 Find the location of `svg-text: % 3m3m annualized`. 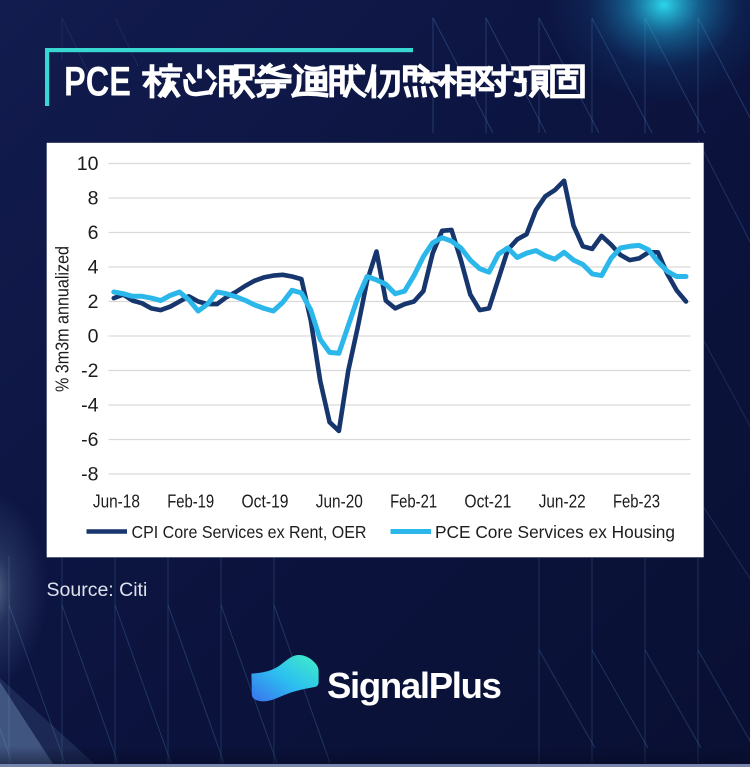

svg-text: % 3m3m annualized is located at coordinates (62, 319).